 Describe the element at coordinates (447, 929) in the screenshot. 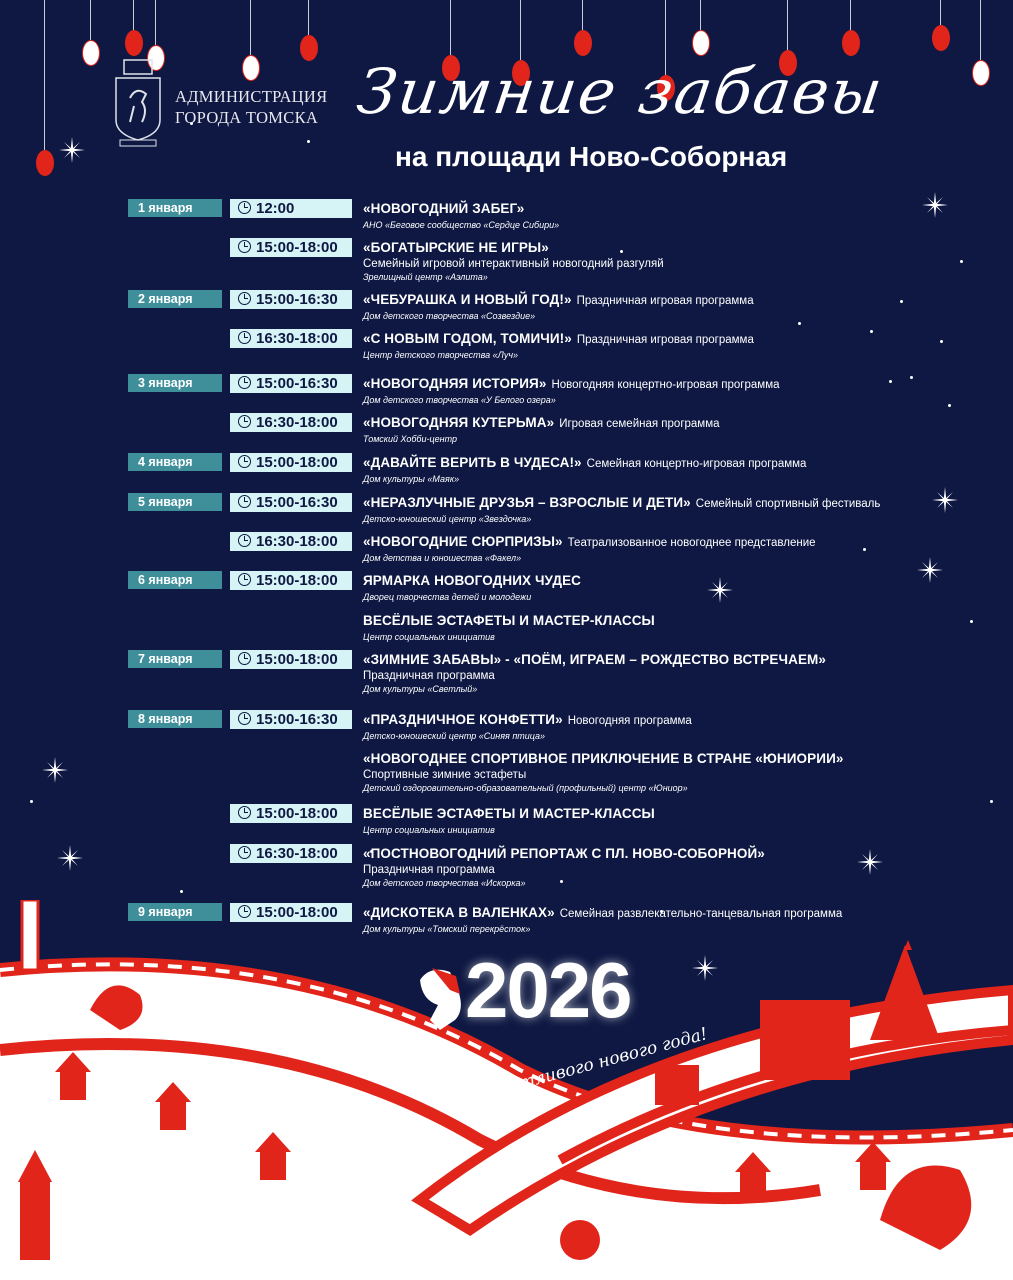

I see `event-organizer: Дом культуры «Томский перекрёсток»` at that location.